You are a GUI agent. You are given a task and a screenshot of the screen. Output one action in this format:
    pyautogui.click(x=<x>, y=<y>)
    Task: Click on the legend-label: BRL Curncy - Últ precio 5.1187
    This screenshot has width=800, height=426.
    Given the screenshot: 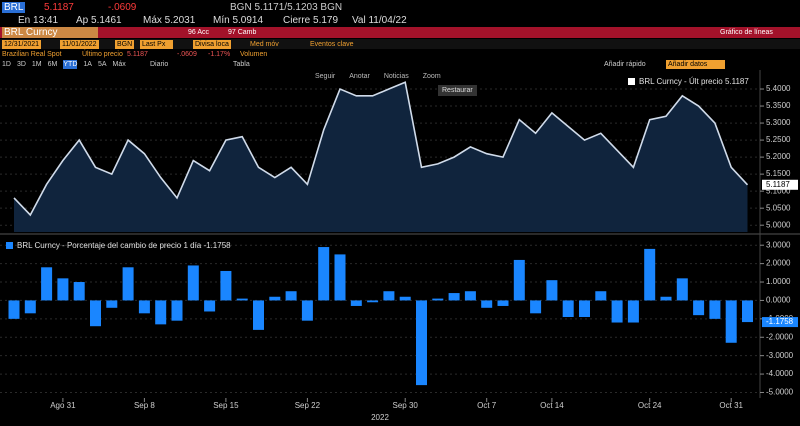 What is the action you would take?
    pyautogui.click(x=694, y=81)
    